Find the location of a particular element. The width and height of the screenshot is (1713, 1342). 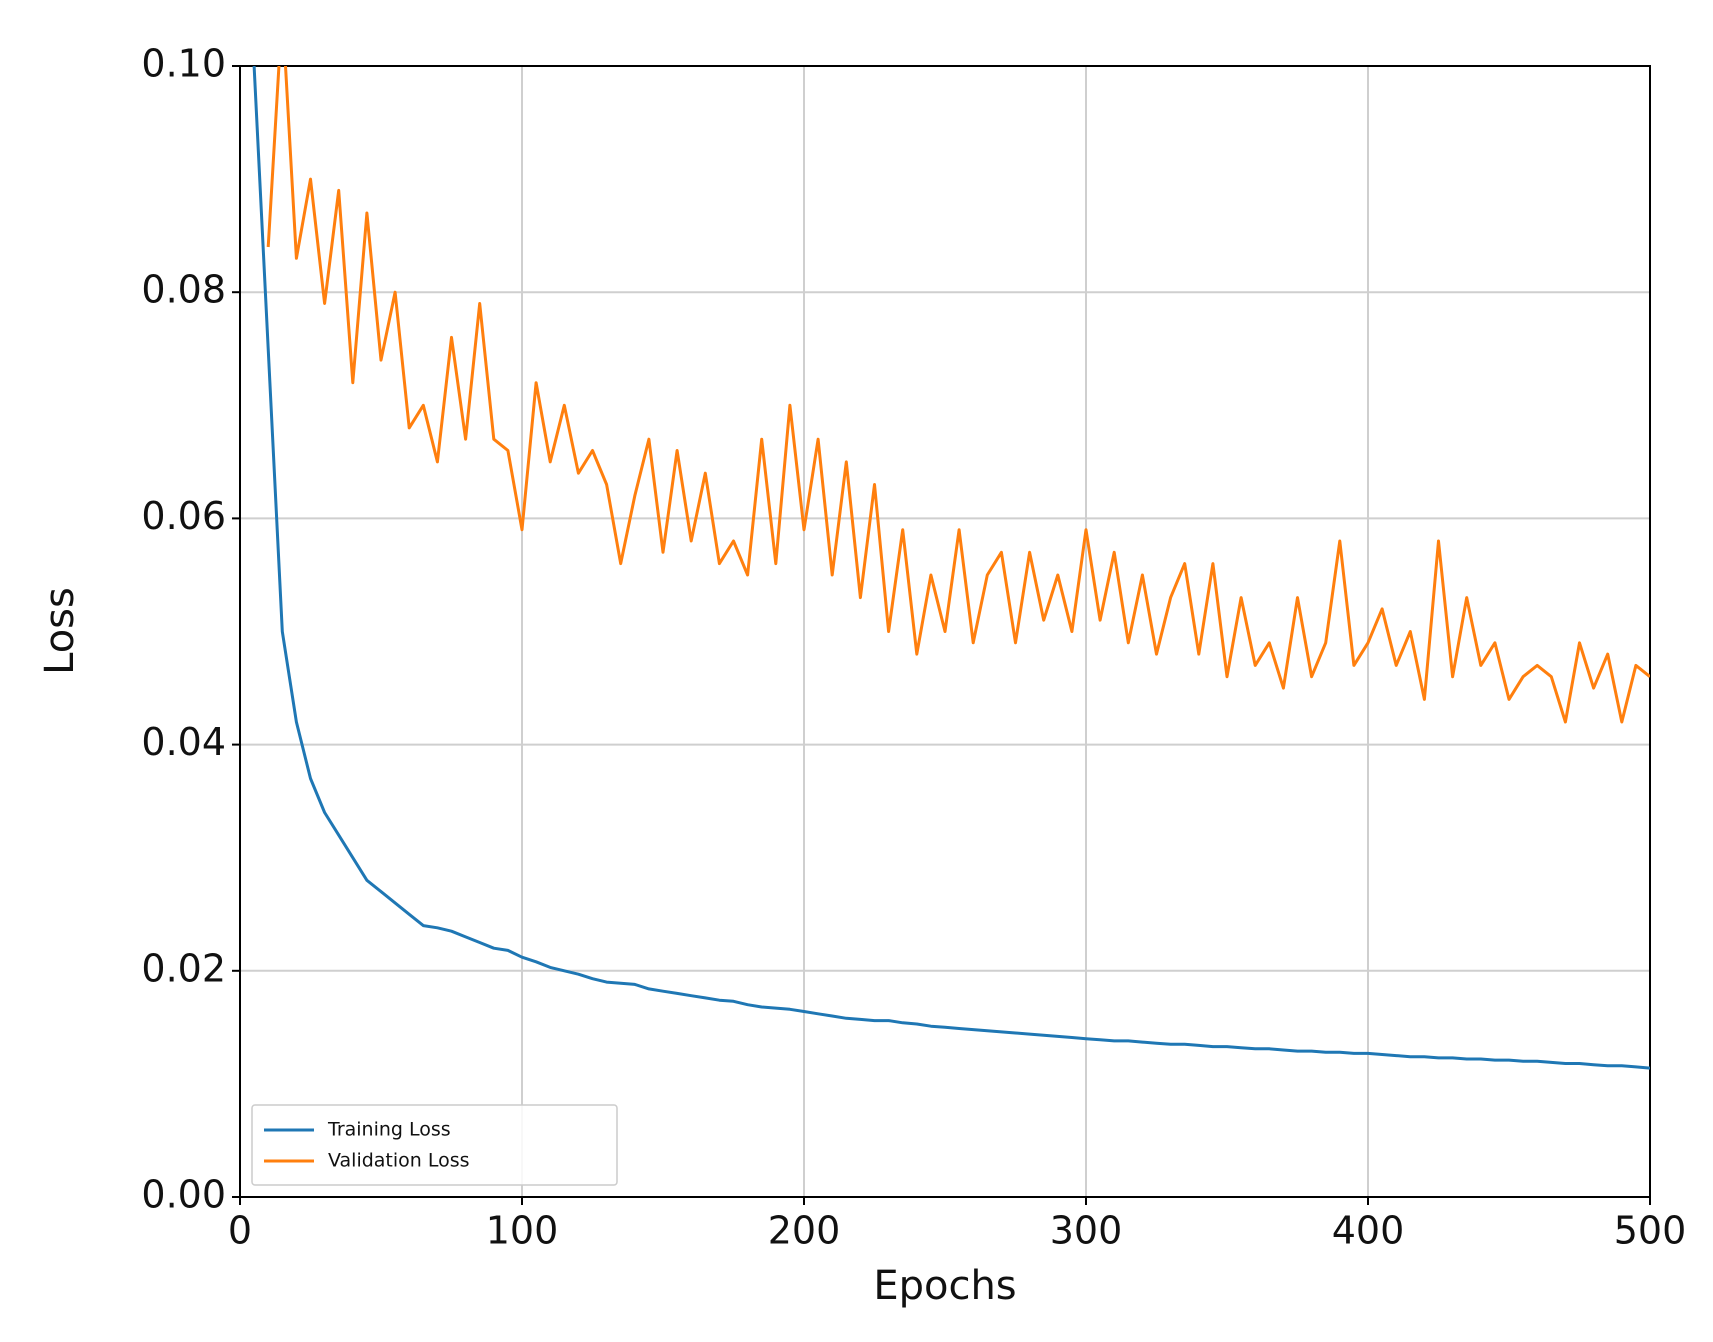

y-tick-label: 0.06 is located at coordinates (183, 516).